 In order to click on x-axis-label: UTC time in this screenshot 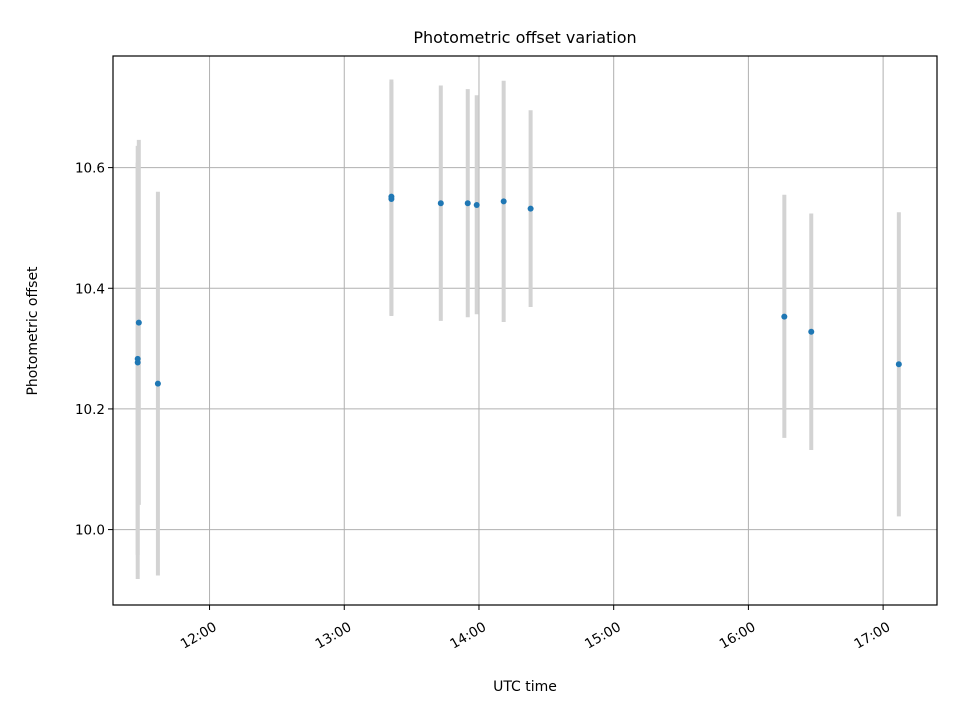, I will do `click(525, 687)`.